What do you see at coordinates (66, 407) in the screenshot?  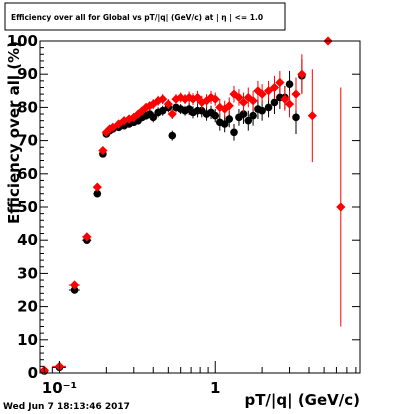 I see `footer-timestamp: Wed Jun 7 18:13:46 2017` at bounding box center [66, 407].